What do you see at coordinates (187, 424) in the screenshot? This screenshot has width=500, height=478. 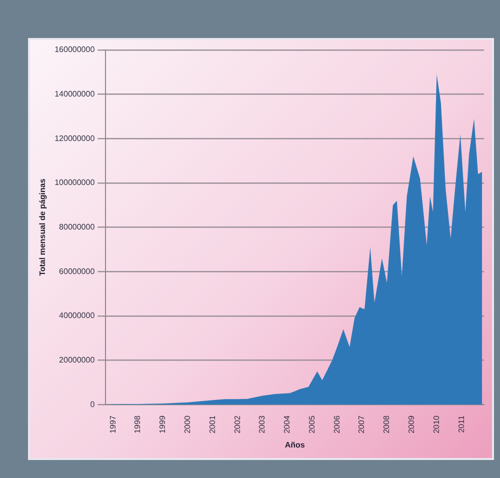 I see `x-tick-label: 2000` at bounding box center [187, 424].